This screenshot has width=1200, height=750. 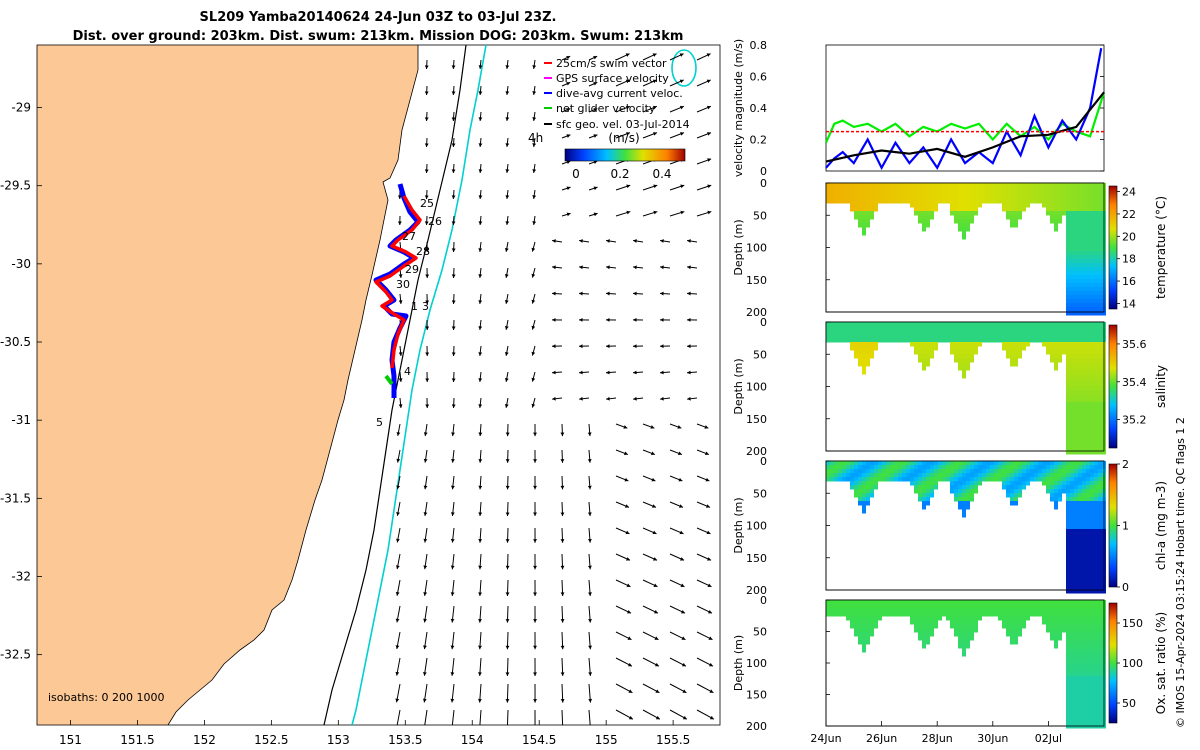 What do you see at coordinates (106, 697) in the screenshot?
I see `isobaths-label: isobaths: 0 200 1000` at bounding box center [106, 697].